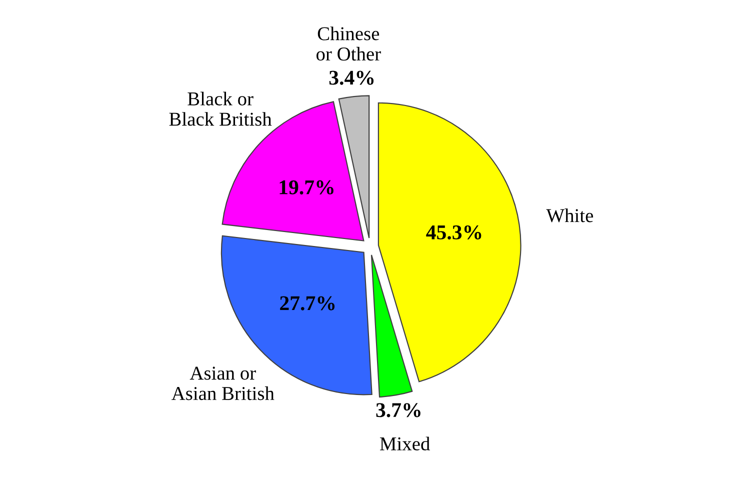 The height and width of the screenshot is (493, 740). Describe the element at coordinates (307, 187) in the screenshot. I see `data-label: 19.7%` at that location.